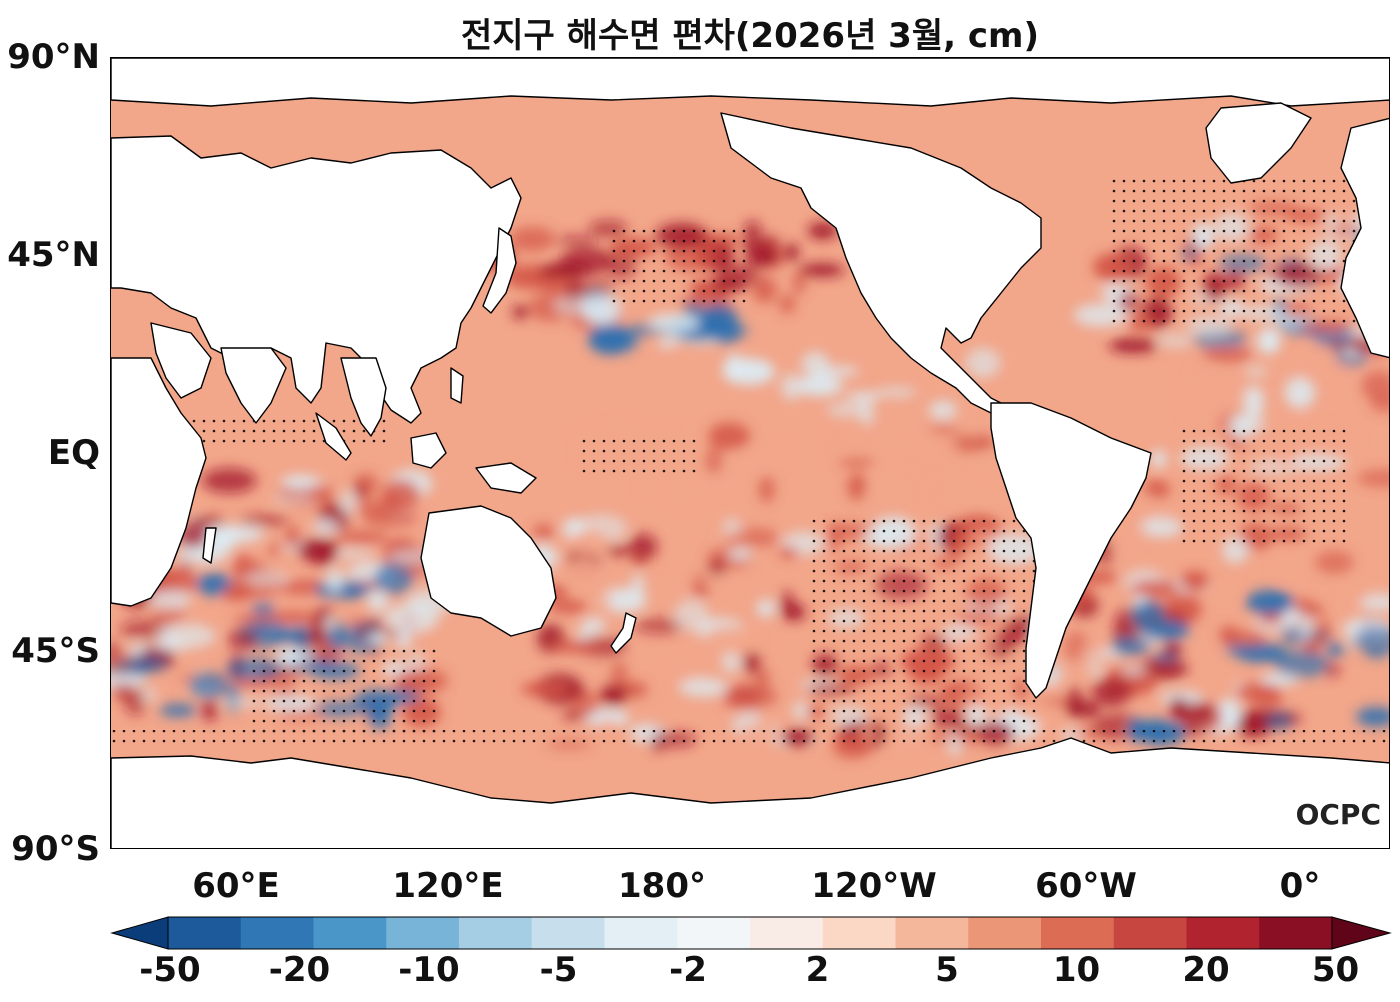  I want to click on land-borneo, so click(428, 450).